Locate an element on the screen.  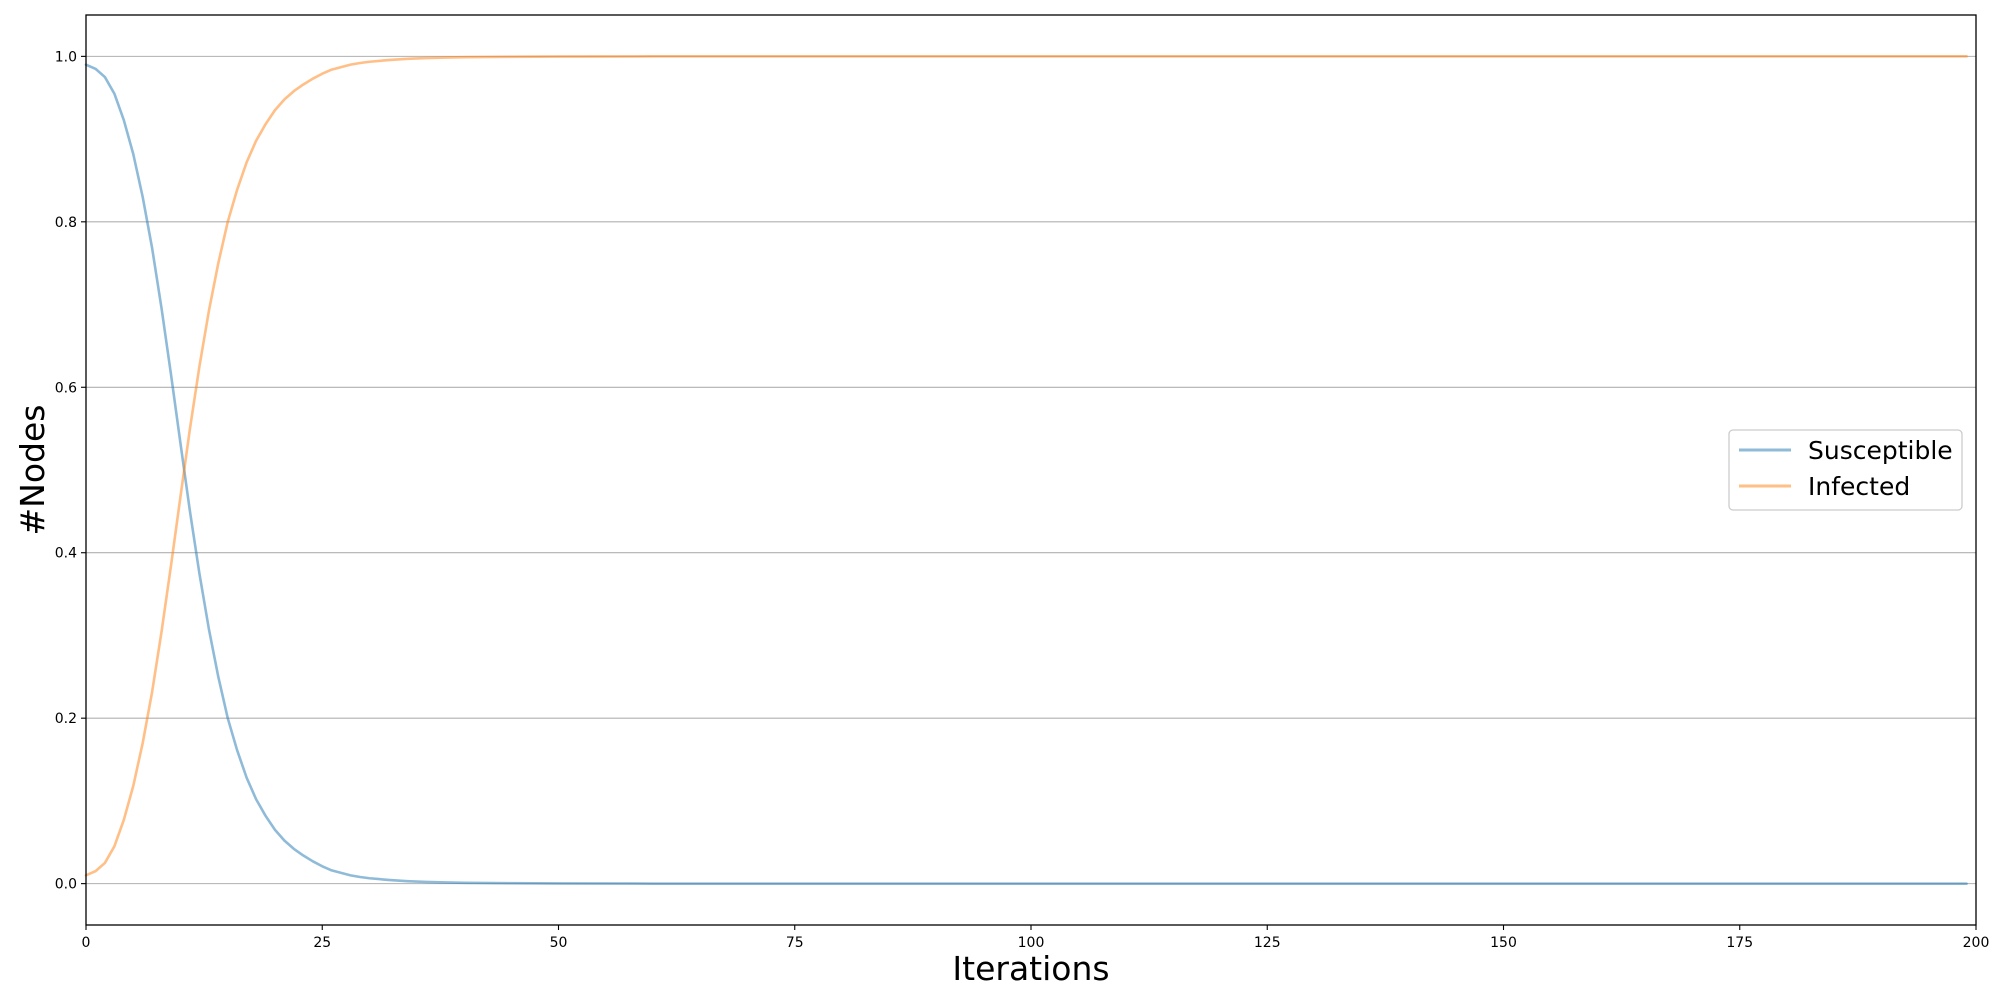
y-axis-label: #Nodes is located at coordinates (32, 470).